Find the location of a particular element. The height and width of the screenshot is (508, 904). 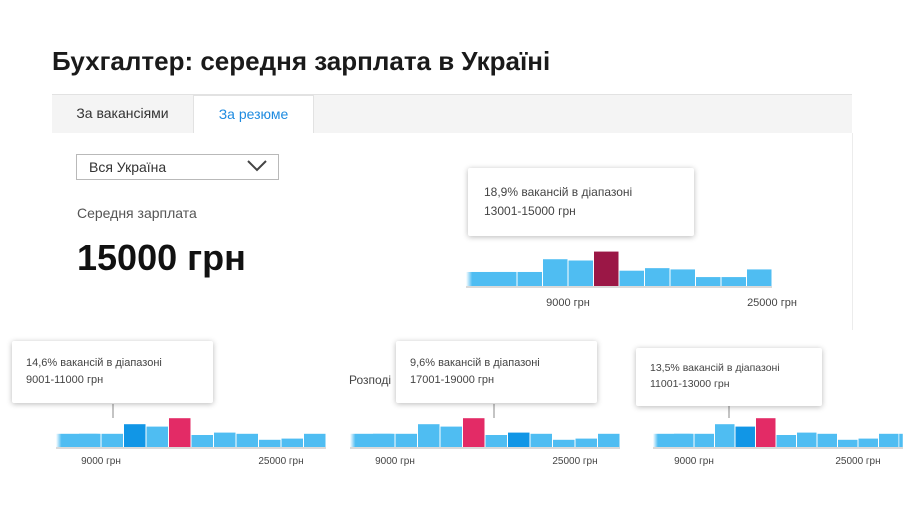

salary-histogram-main: 9000 грн 25000 грн is located at coordinates (631, 280).